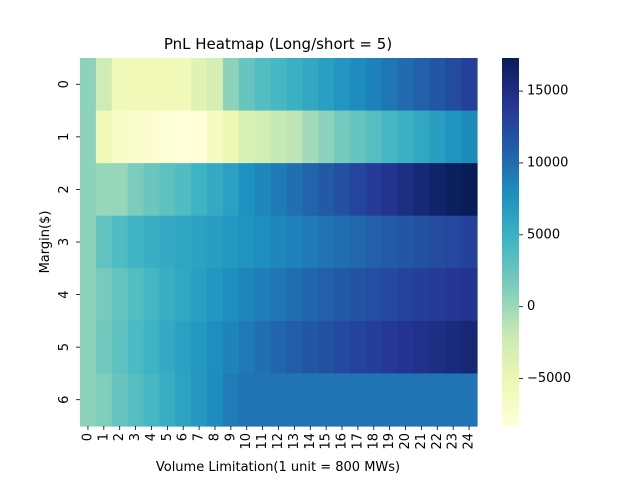 This screenshot has height=480, width=640. I want to click on x-tick-label: 10, so click(246, 441).